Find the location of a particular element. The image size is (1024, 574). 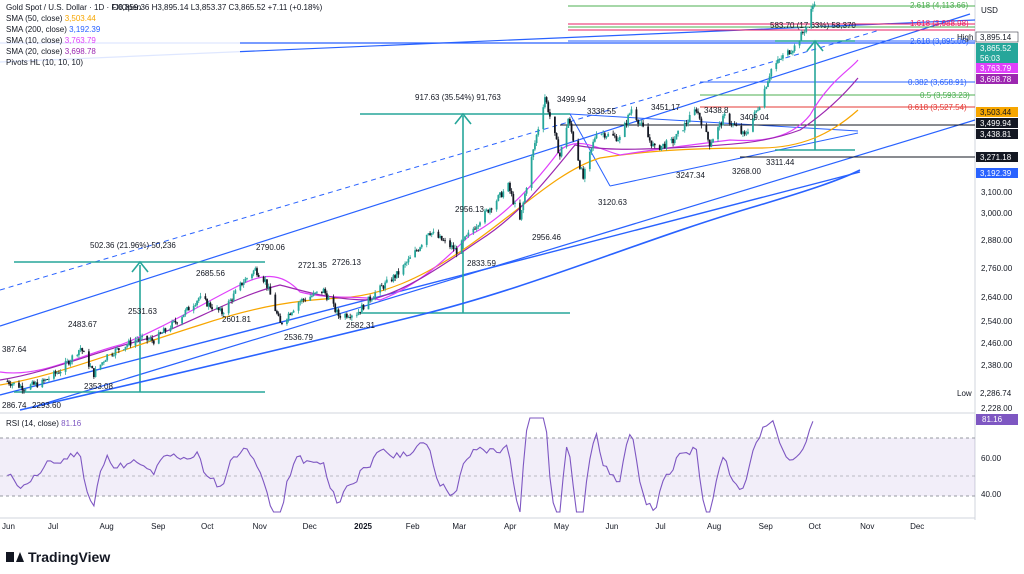

measure-label: 917.63 (35.54%) 91,763 is located at coordinates (458, 97).